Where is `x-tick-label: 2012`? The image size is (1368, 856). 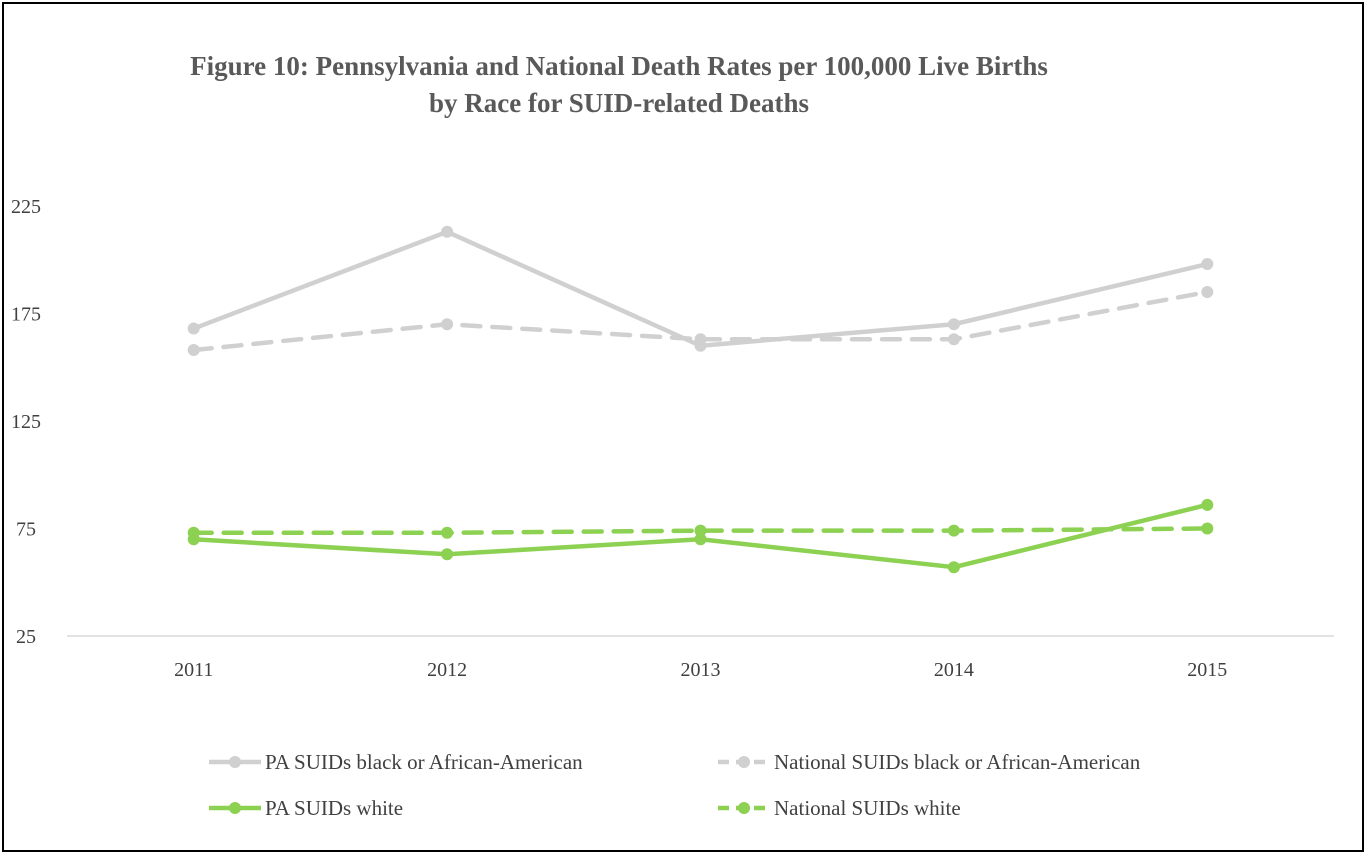
x-tick-label: 2012 is located at coordinates (447, 670).